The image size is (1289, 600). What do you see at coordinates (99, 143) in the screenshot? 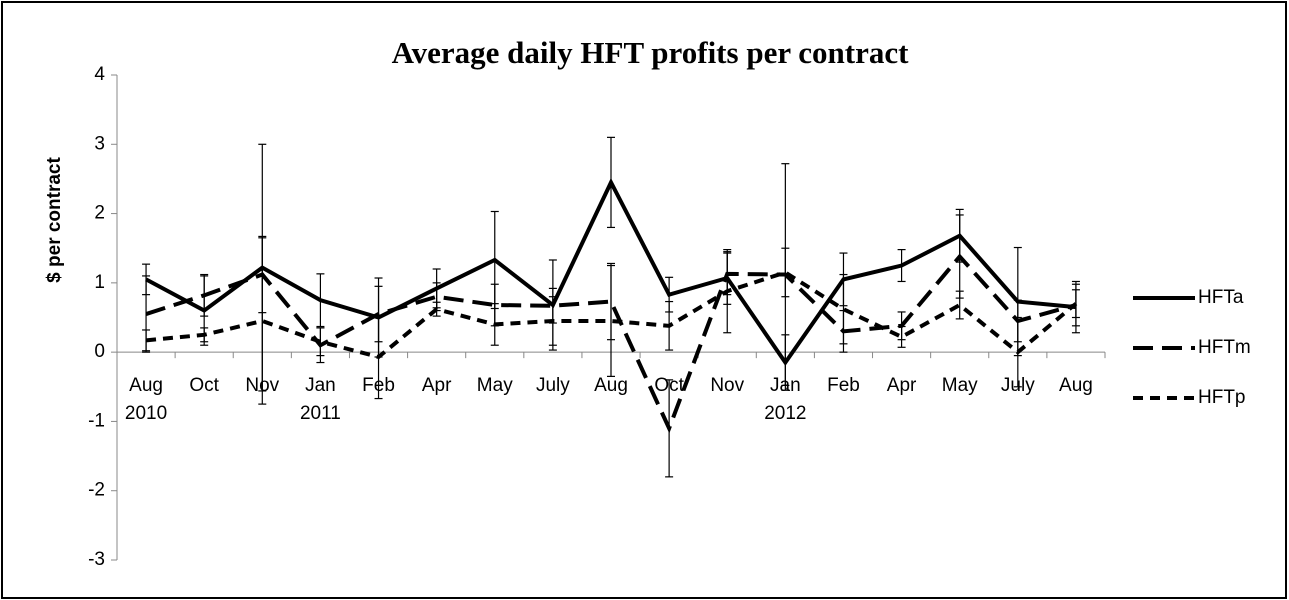
I see `y-tick-label: 3` at bounding box center [99, 143].